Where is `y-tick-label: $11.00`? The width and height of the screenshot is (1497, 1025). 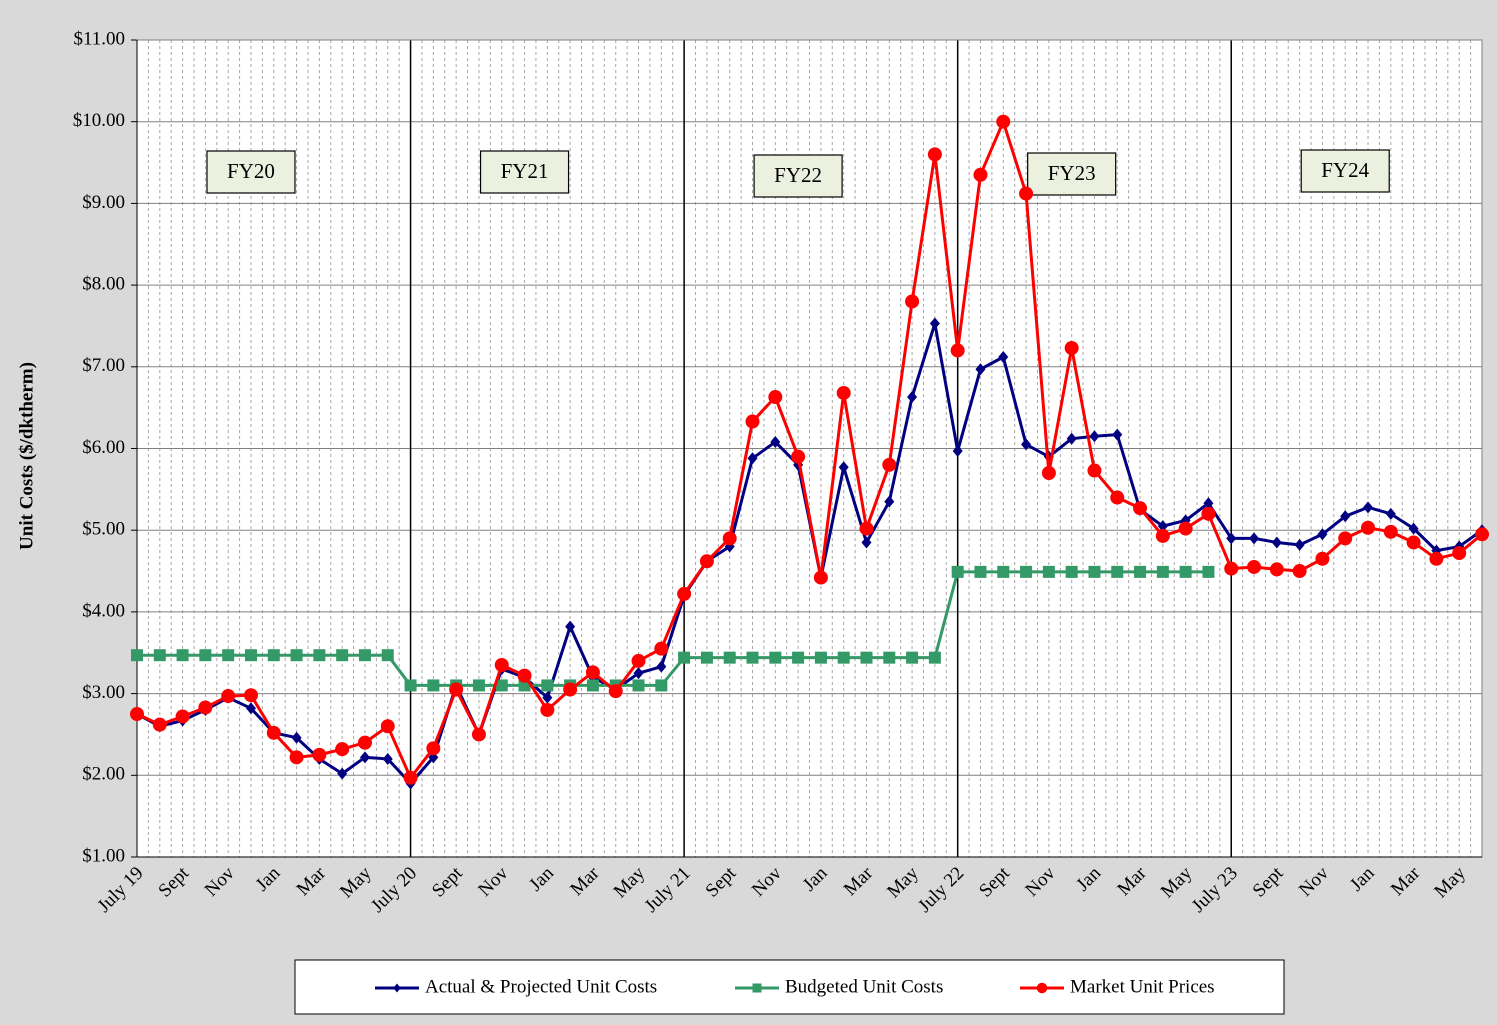
y-tick-label: $11.00 is located at coordinates (99, 38).